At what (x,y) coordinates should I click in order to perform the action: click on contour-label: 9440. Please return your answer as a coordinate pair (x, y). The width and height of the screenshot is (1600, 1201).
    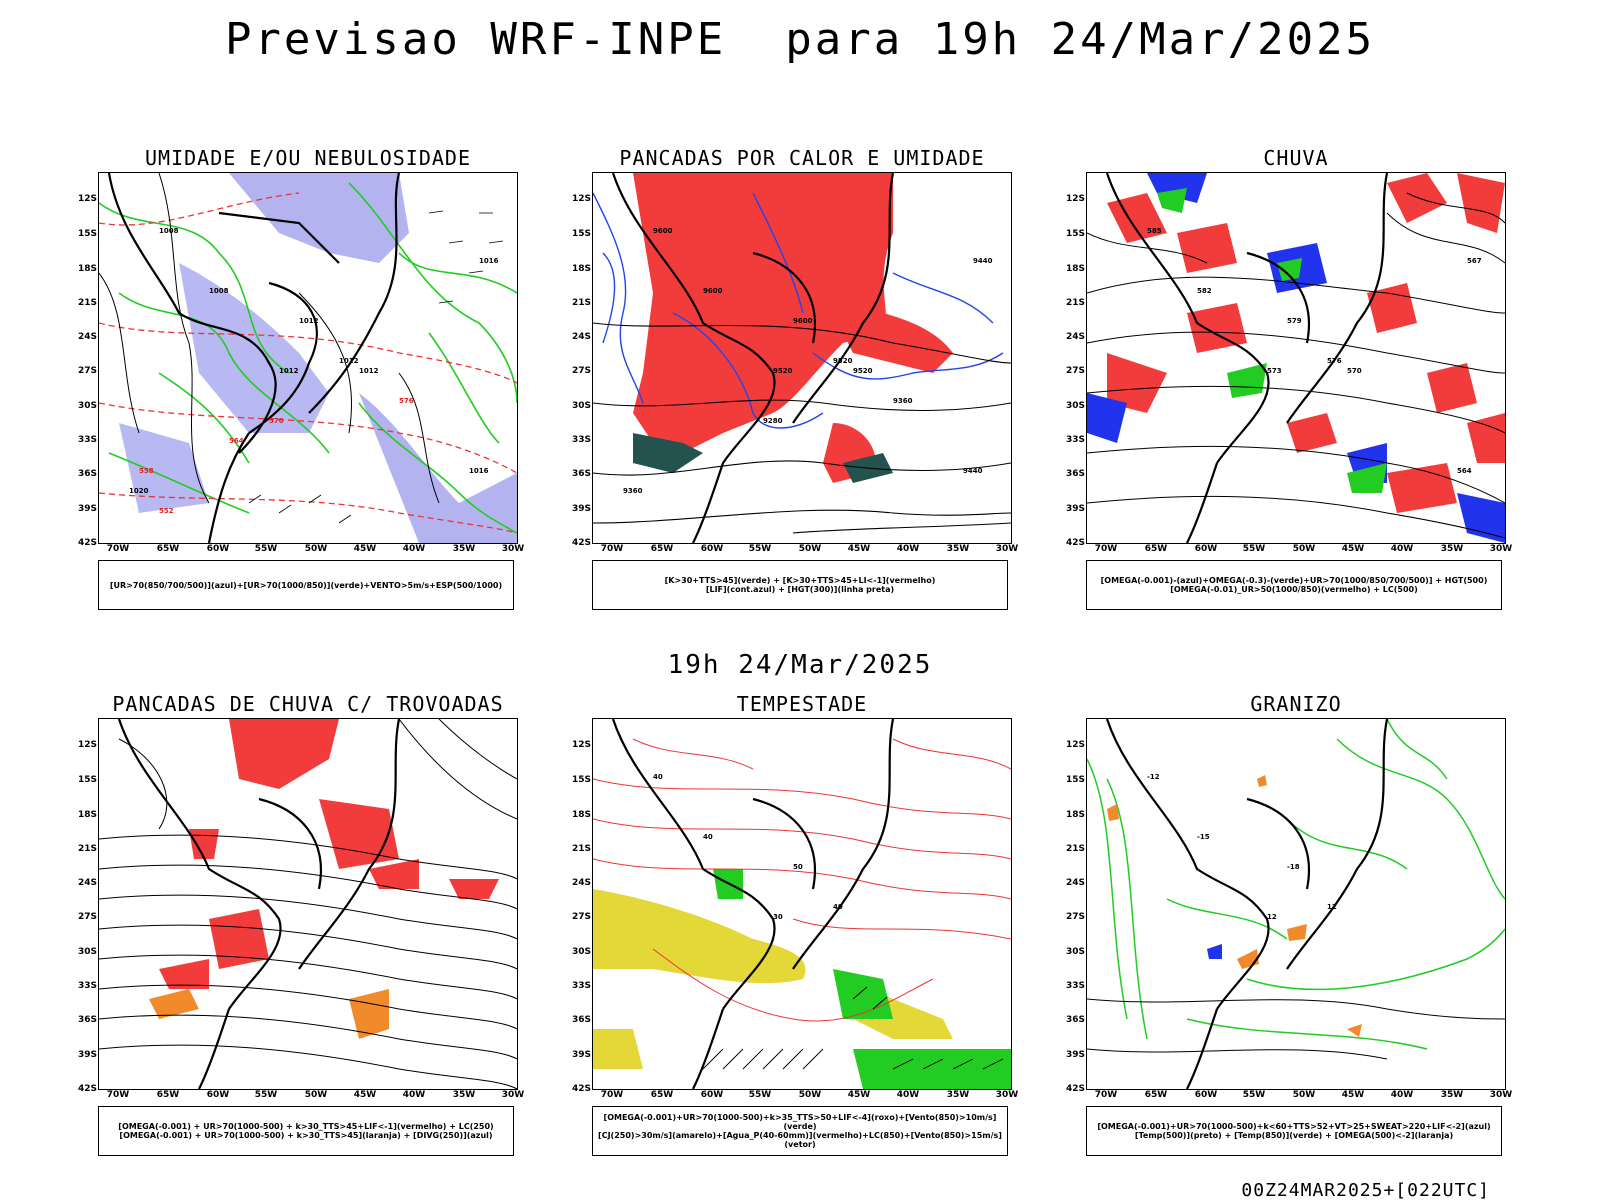
    Looking at the image, I should click on (983, 261).